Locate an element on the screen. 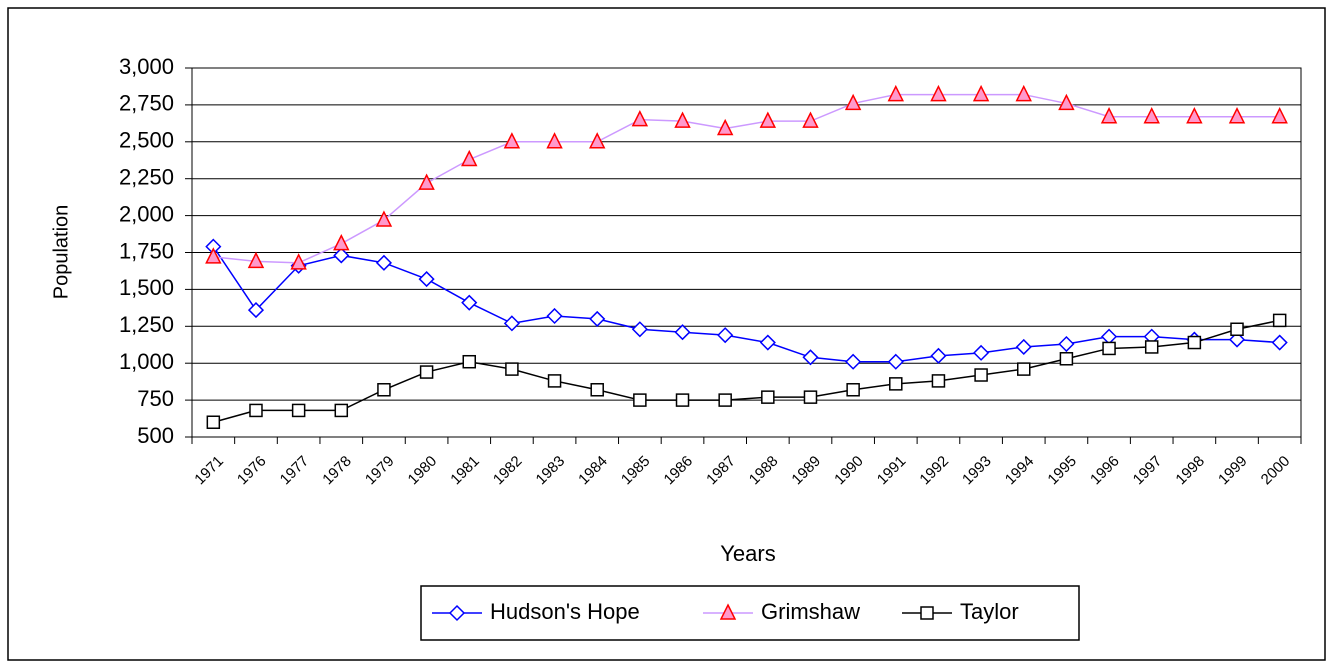  y-tick-label: 2,500 is located at coordinates (146, 140).